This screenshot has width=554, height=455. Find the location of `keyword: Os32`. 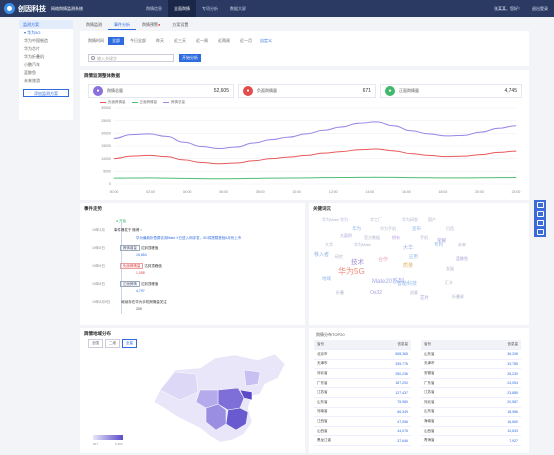

keyword: Os32 is located at coordinates (376, 293).